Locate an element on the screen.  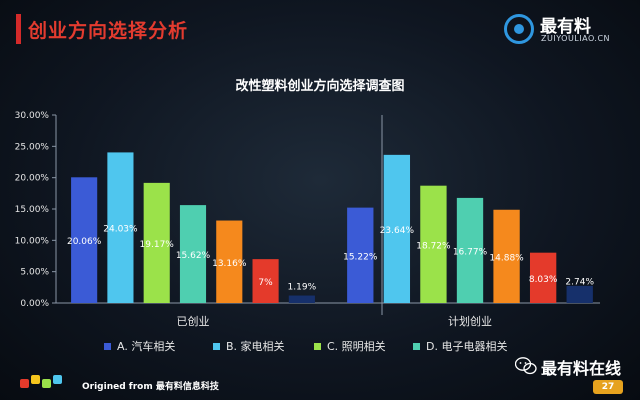
legend-item-a: A. 汽车相关 is located at coordinates (139, 346).